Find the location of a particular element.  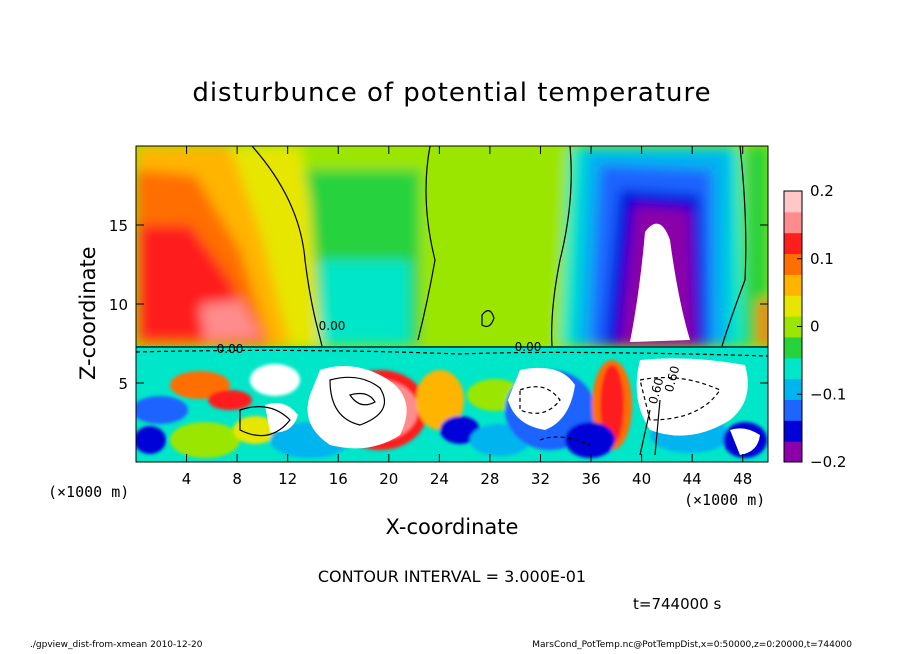

x-tick-label: 32 is located at coordinates (540, 479).